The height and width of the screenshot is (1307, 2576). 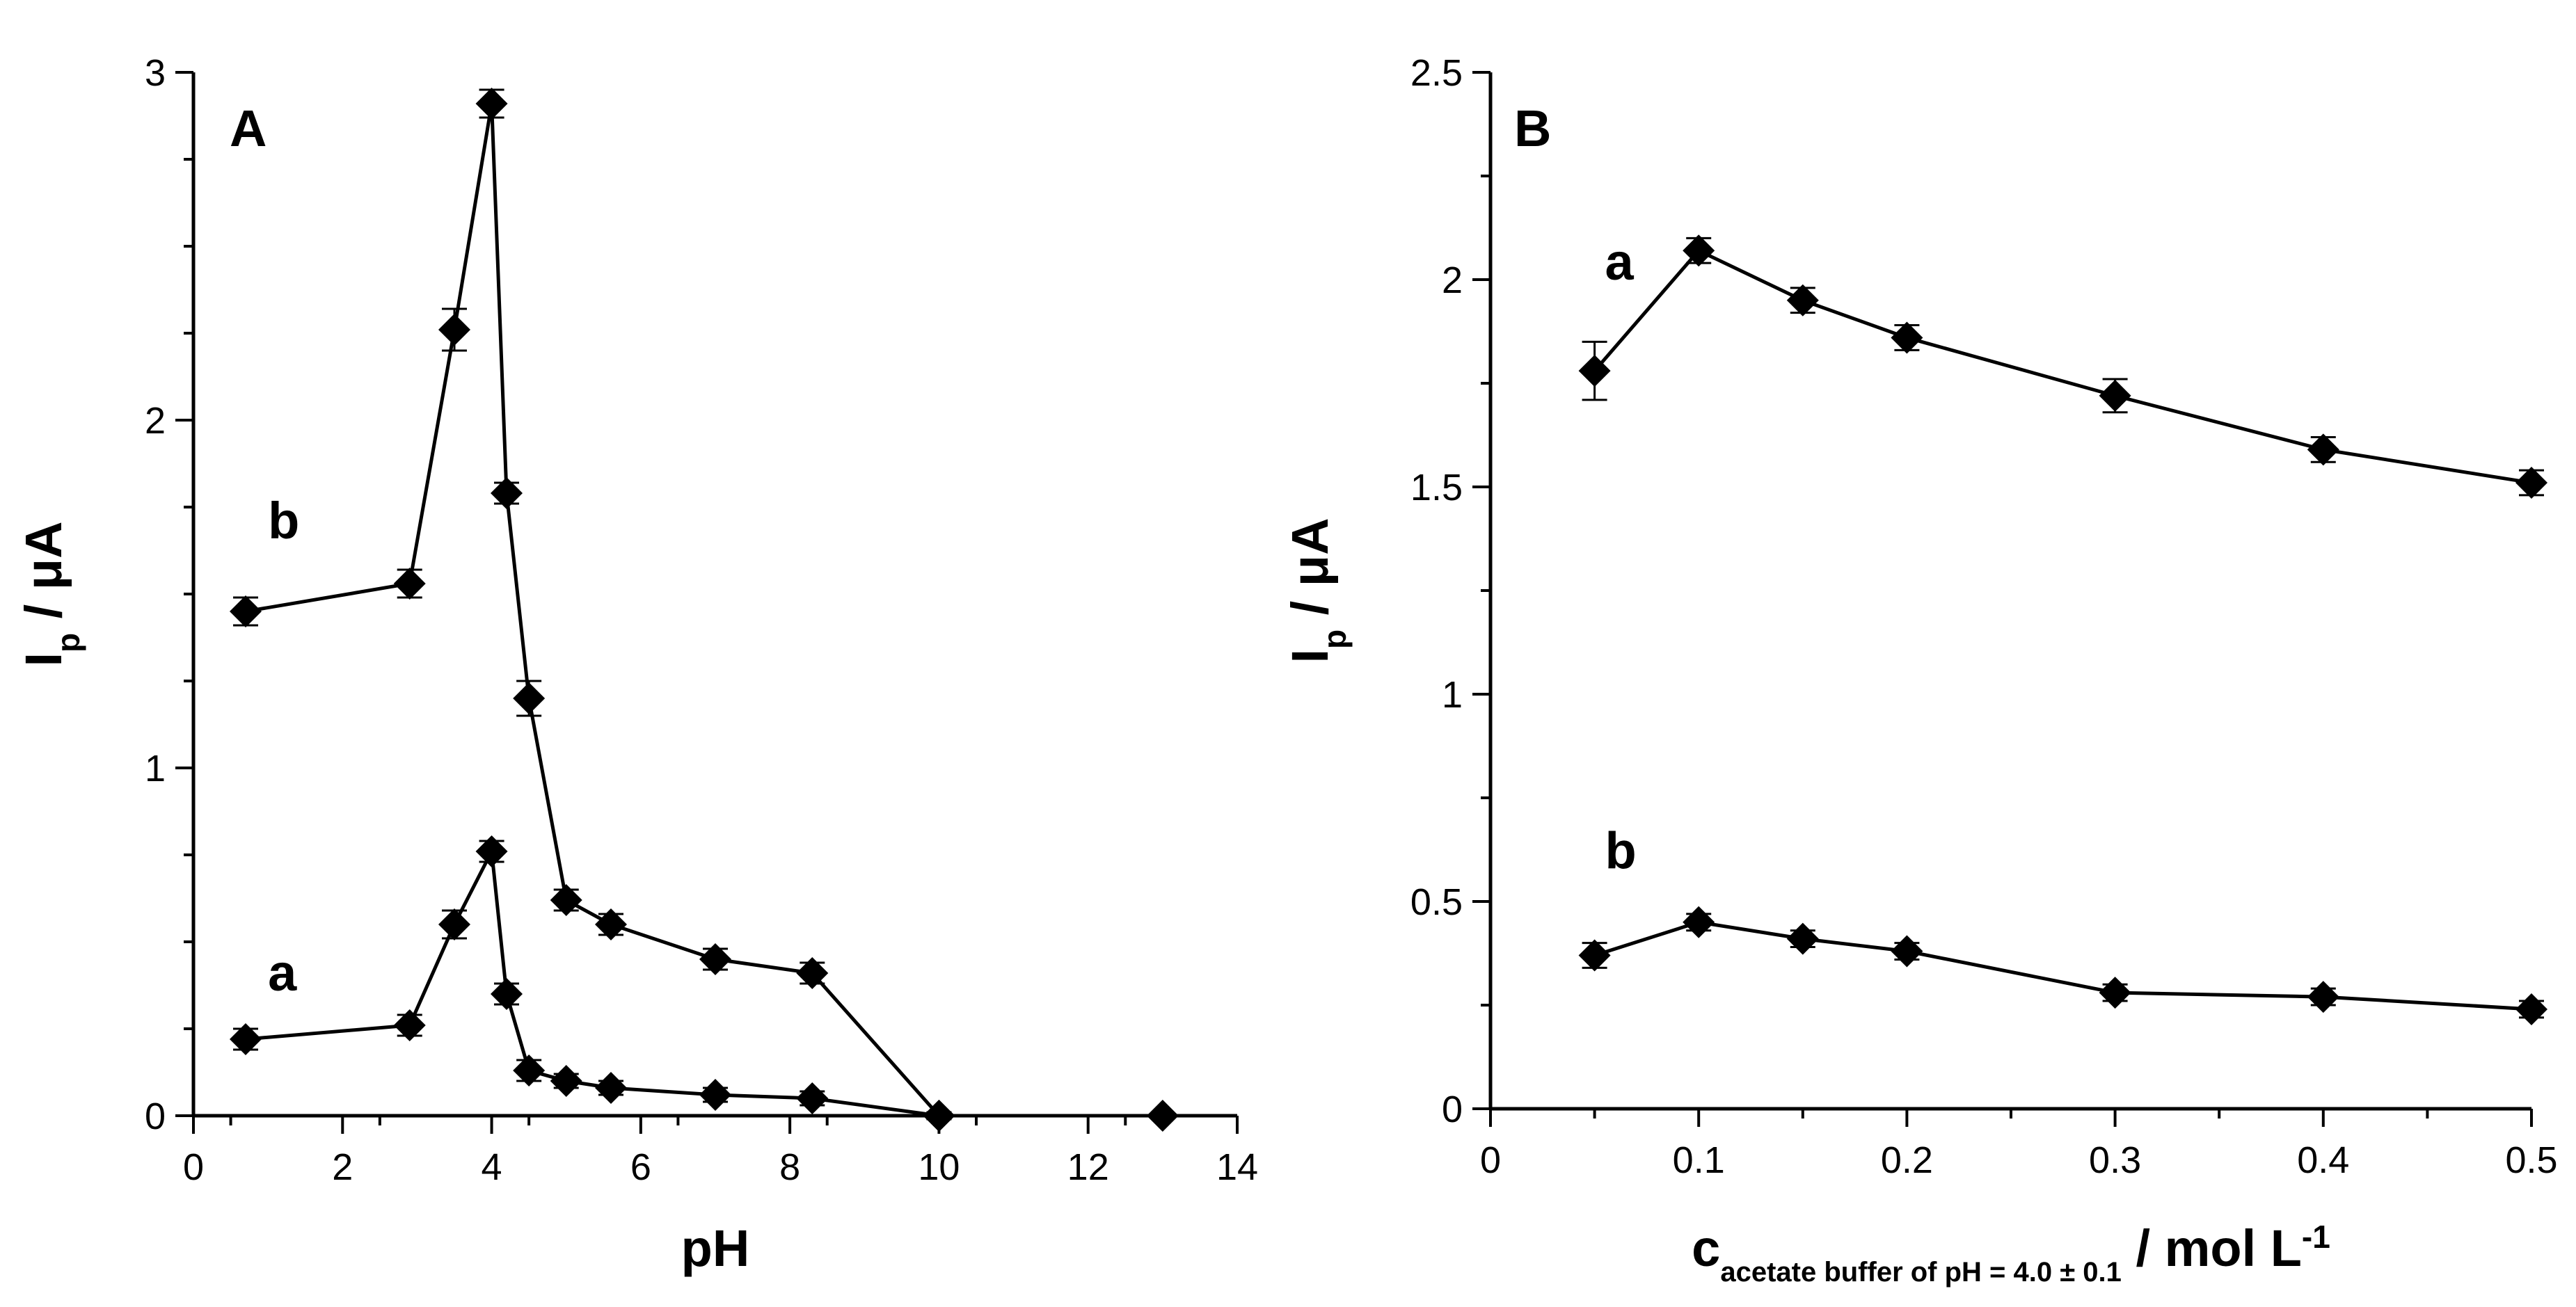 I want to click on panel-b-x-tick-label: 0, so click(x=1490, y=1160).